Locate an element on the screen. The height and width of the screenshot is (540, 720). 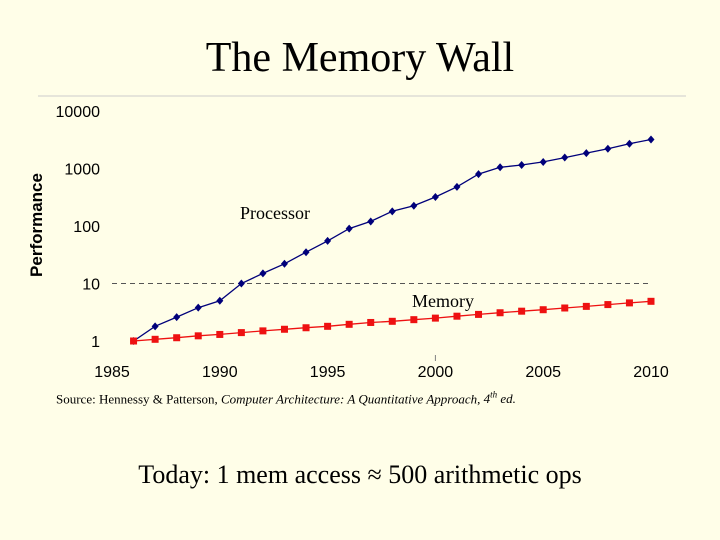
y-tick-label: 10 is located at coordinates (91, 285).